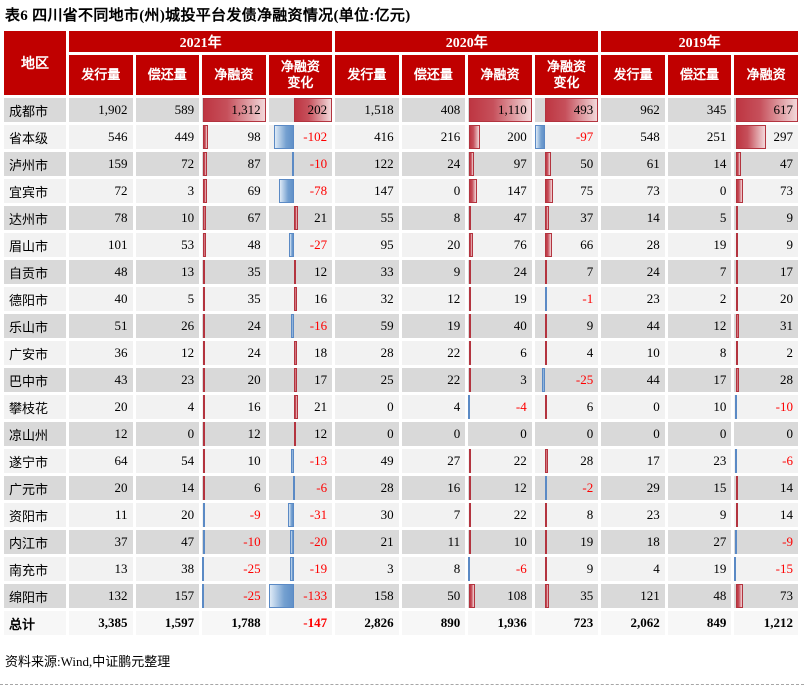  I want to click on table-row: 遂宁市 64 54 10 -13 49 27 22 28 17 23 -6, so click(401, 461).